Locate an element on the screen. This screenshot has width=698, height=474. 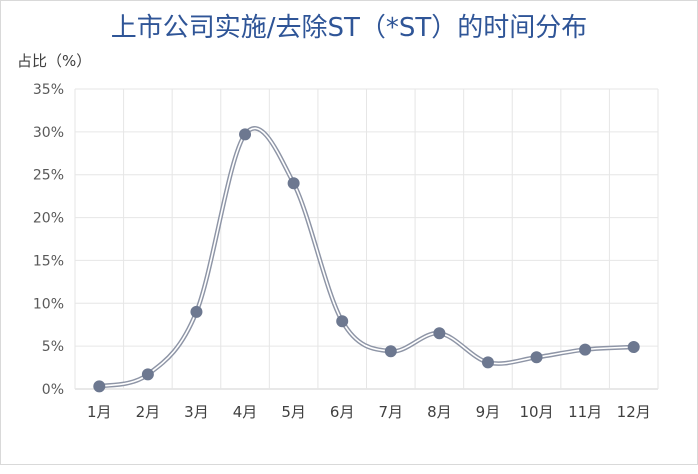
x-tick-label: 4月 is located at coordinates (245, 412).